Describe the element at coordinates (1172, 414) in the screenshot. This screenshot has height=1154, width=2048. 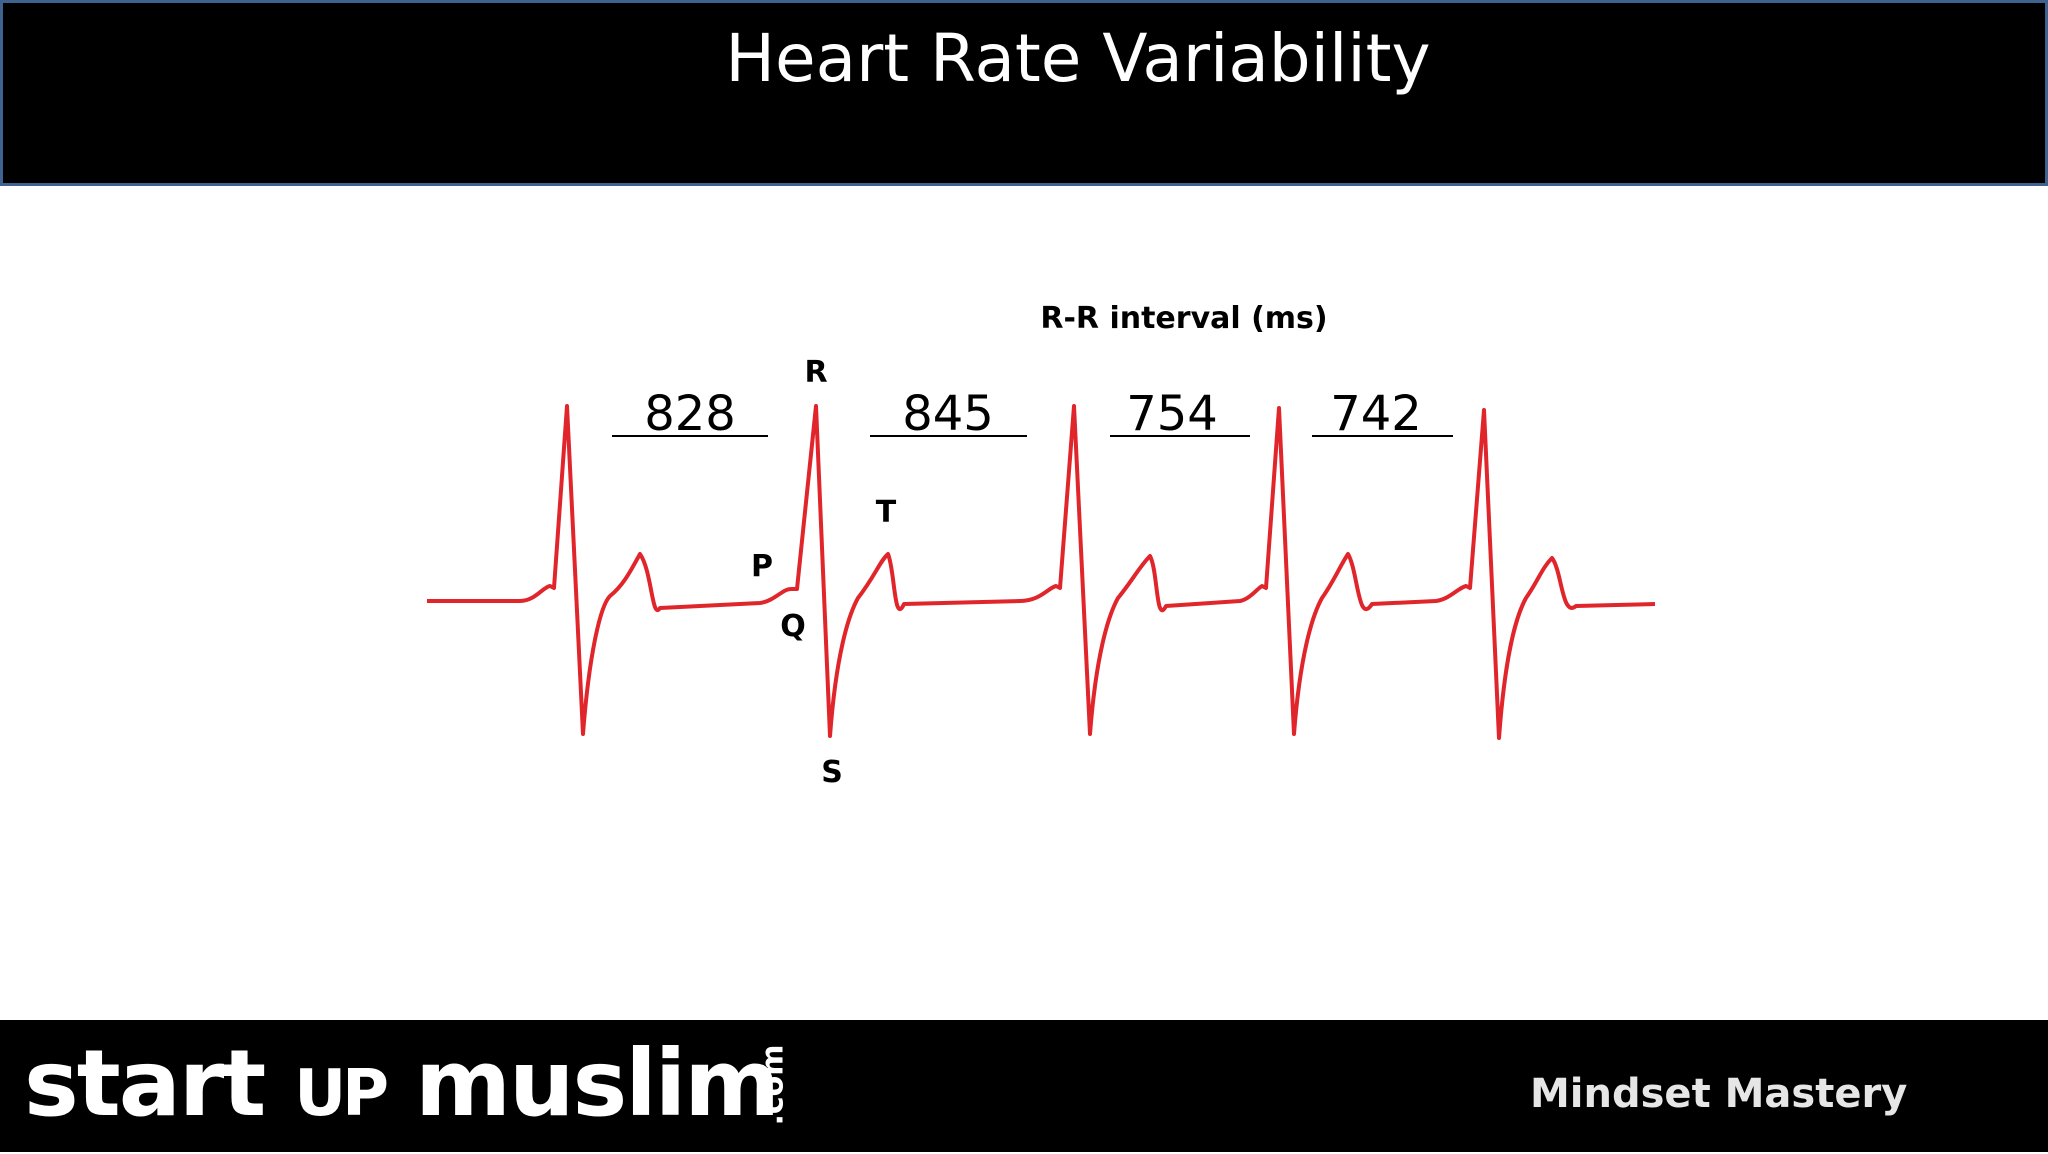
I see `rr-interval-value: 754` at that location.